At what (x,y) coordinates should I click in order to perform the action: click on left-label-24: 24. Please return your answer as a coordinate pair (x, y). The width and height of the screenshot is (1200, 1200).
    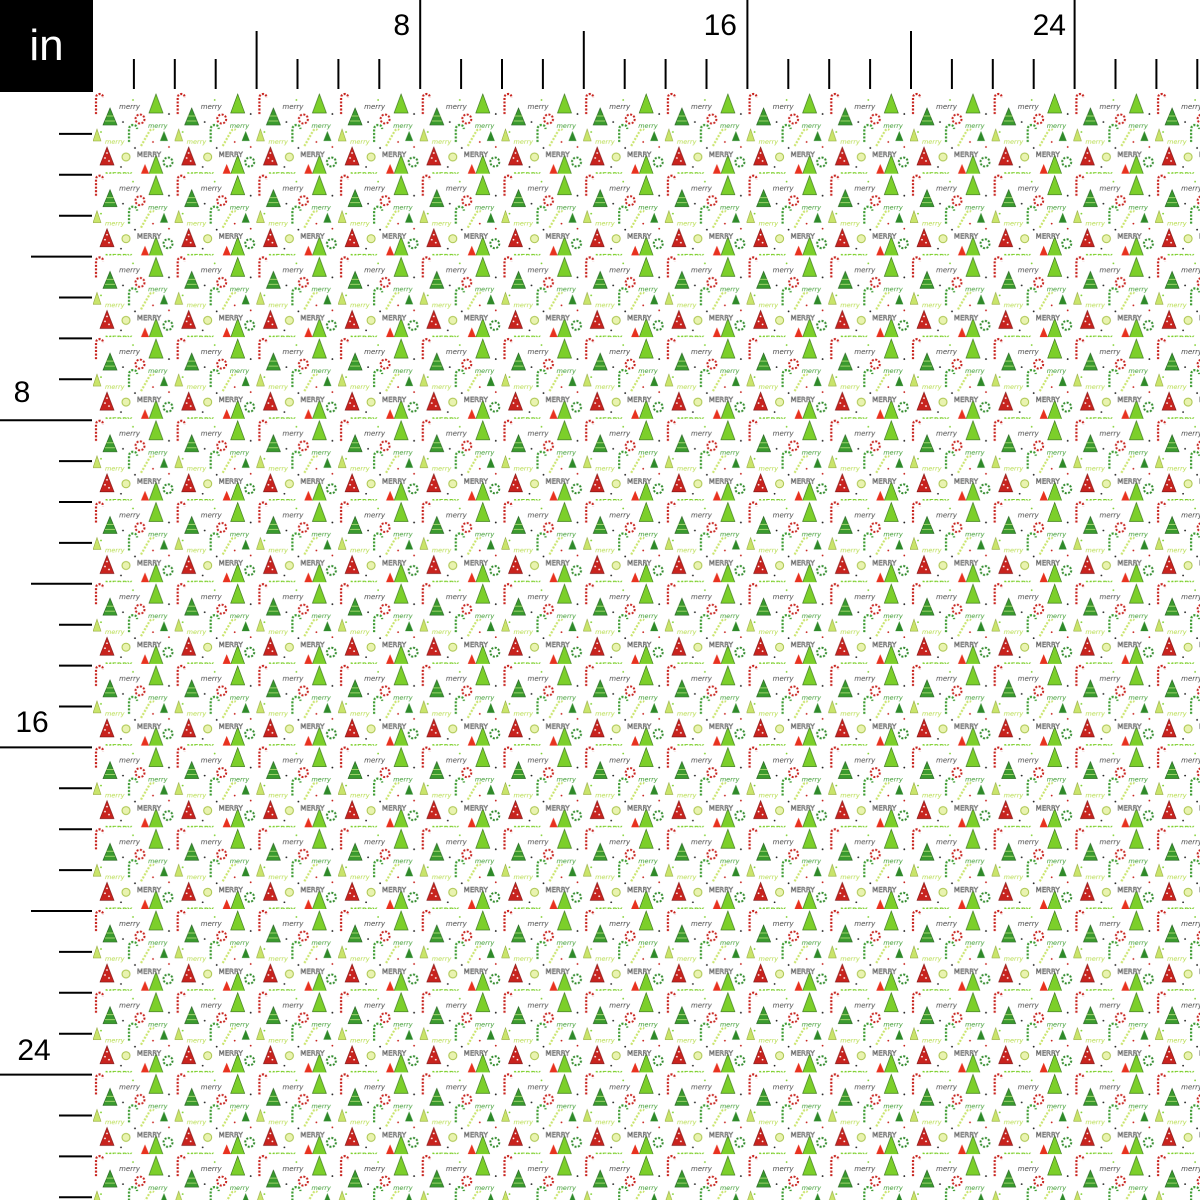
    Looking at the image, I should click on (33, 1050).